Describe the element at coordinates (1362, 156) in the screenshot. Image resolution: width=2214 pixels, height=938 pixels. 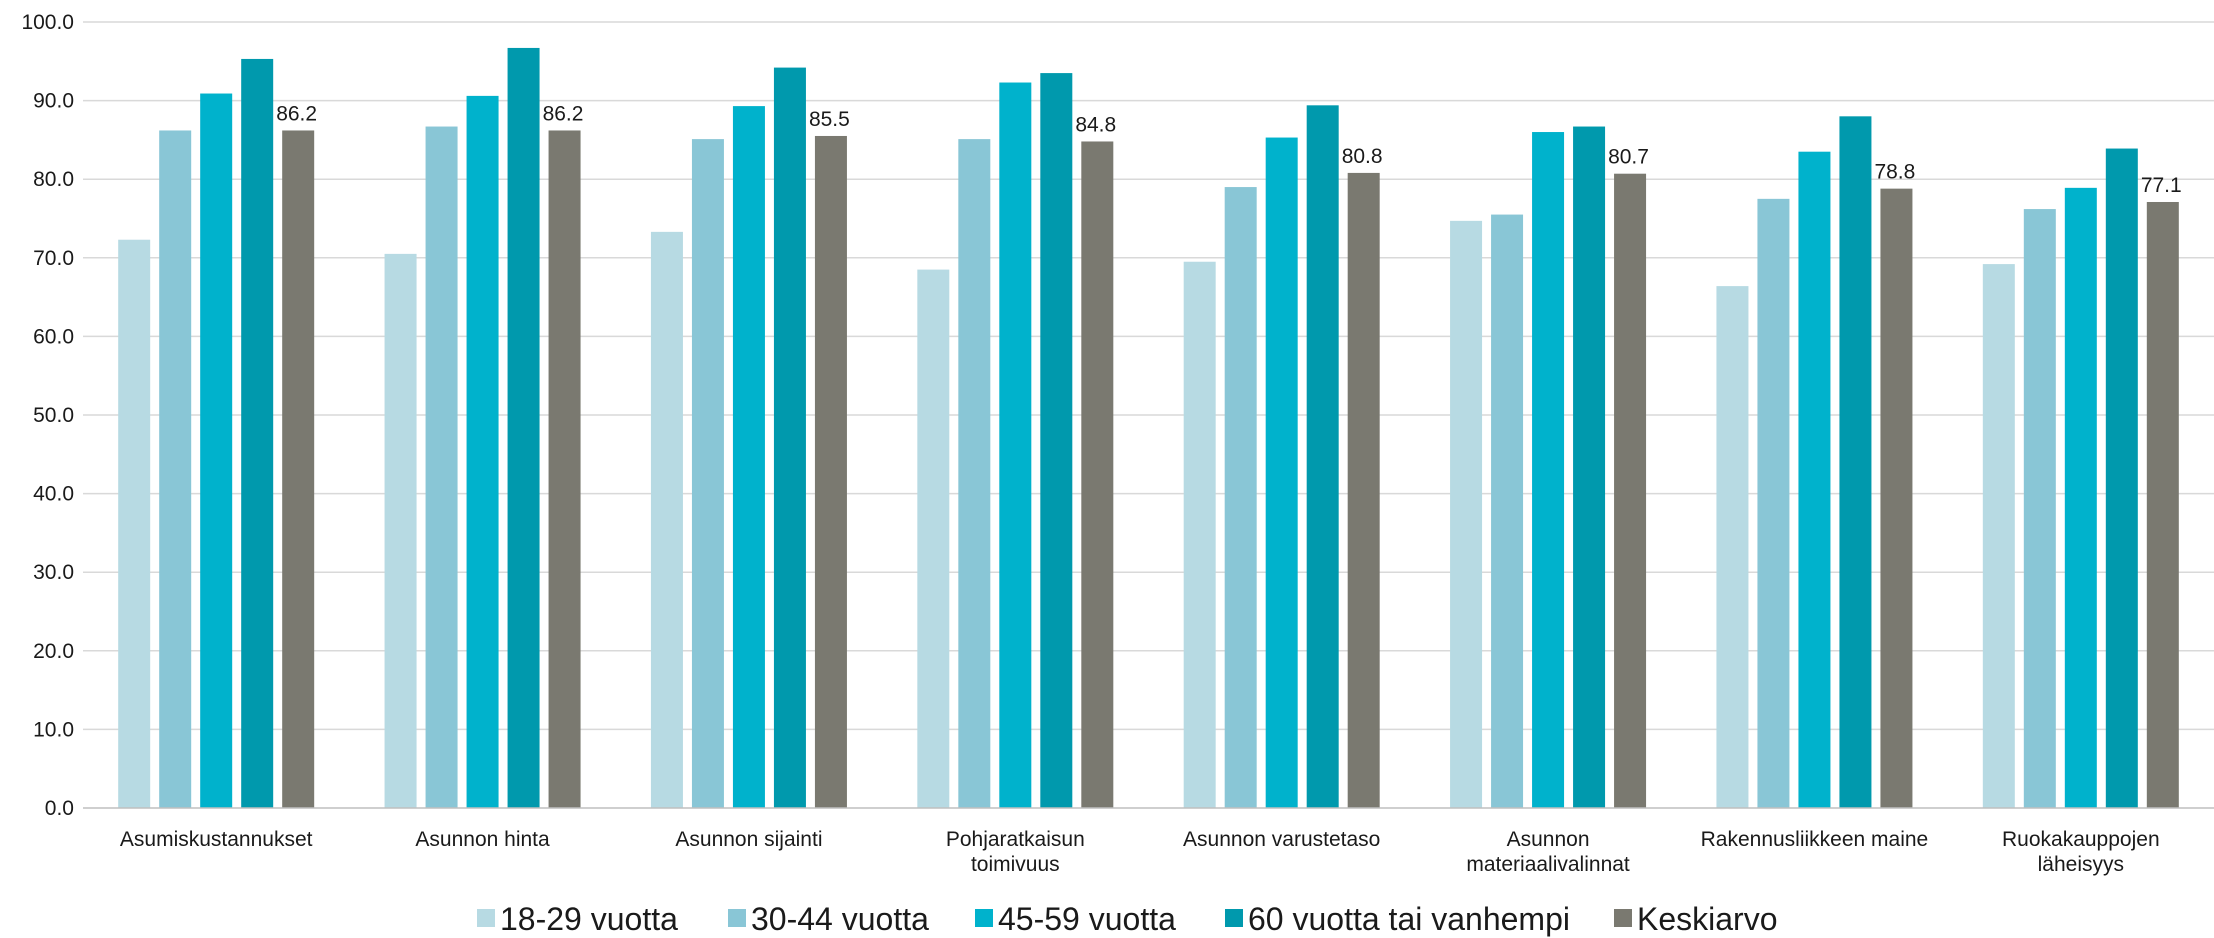
I see `data-label: 80.8` at that location.